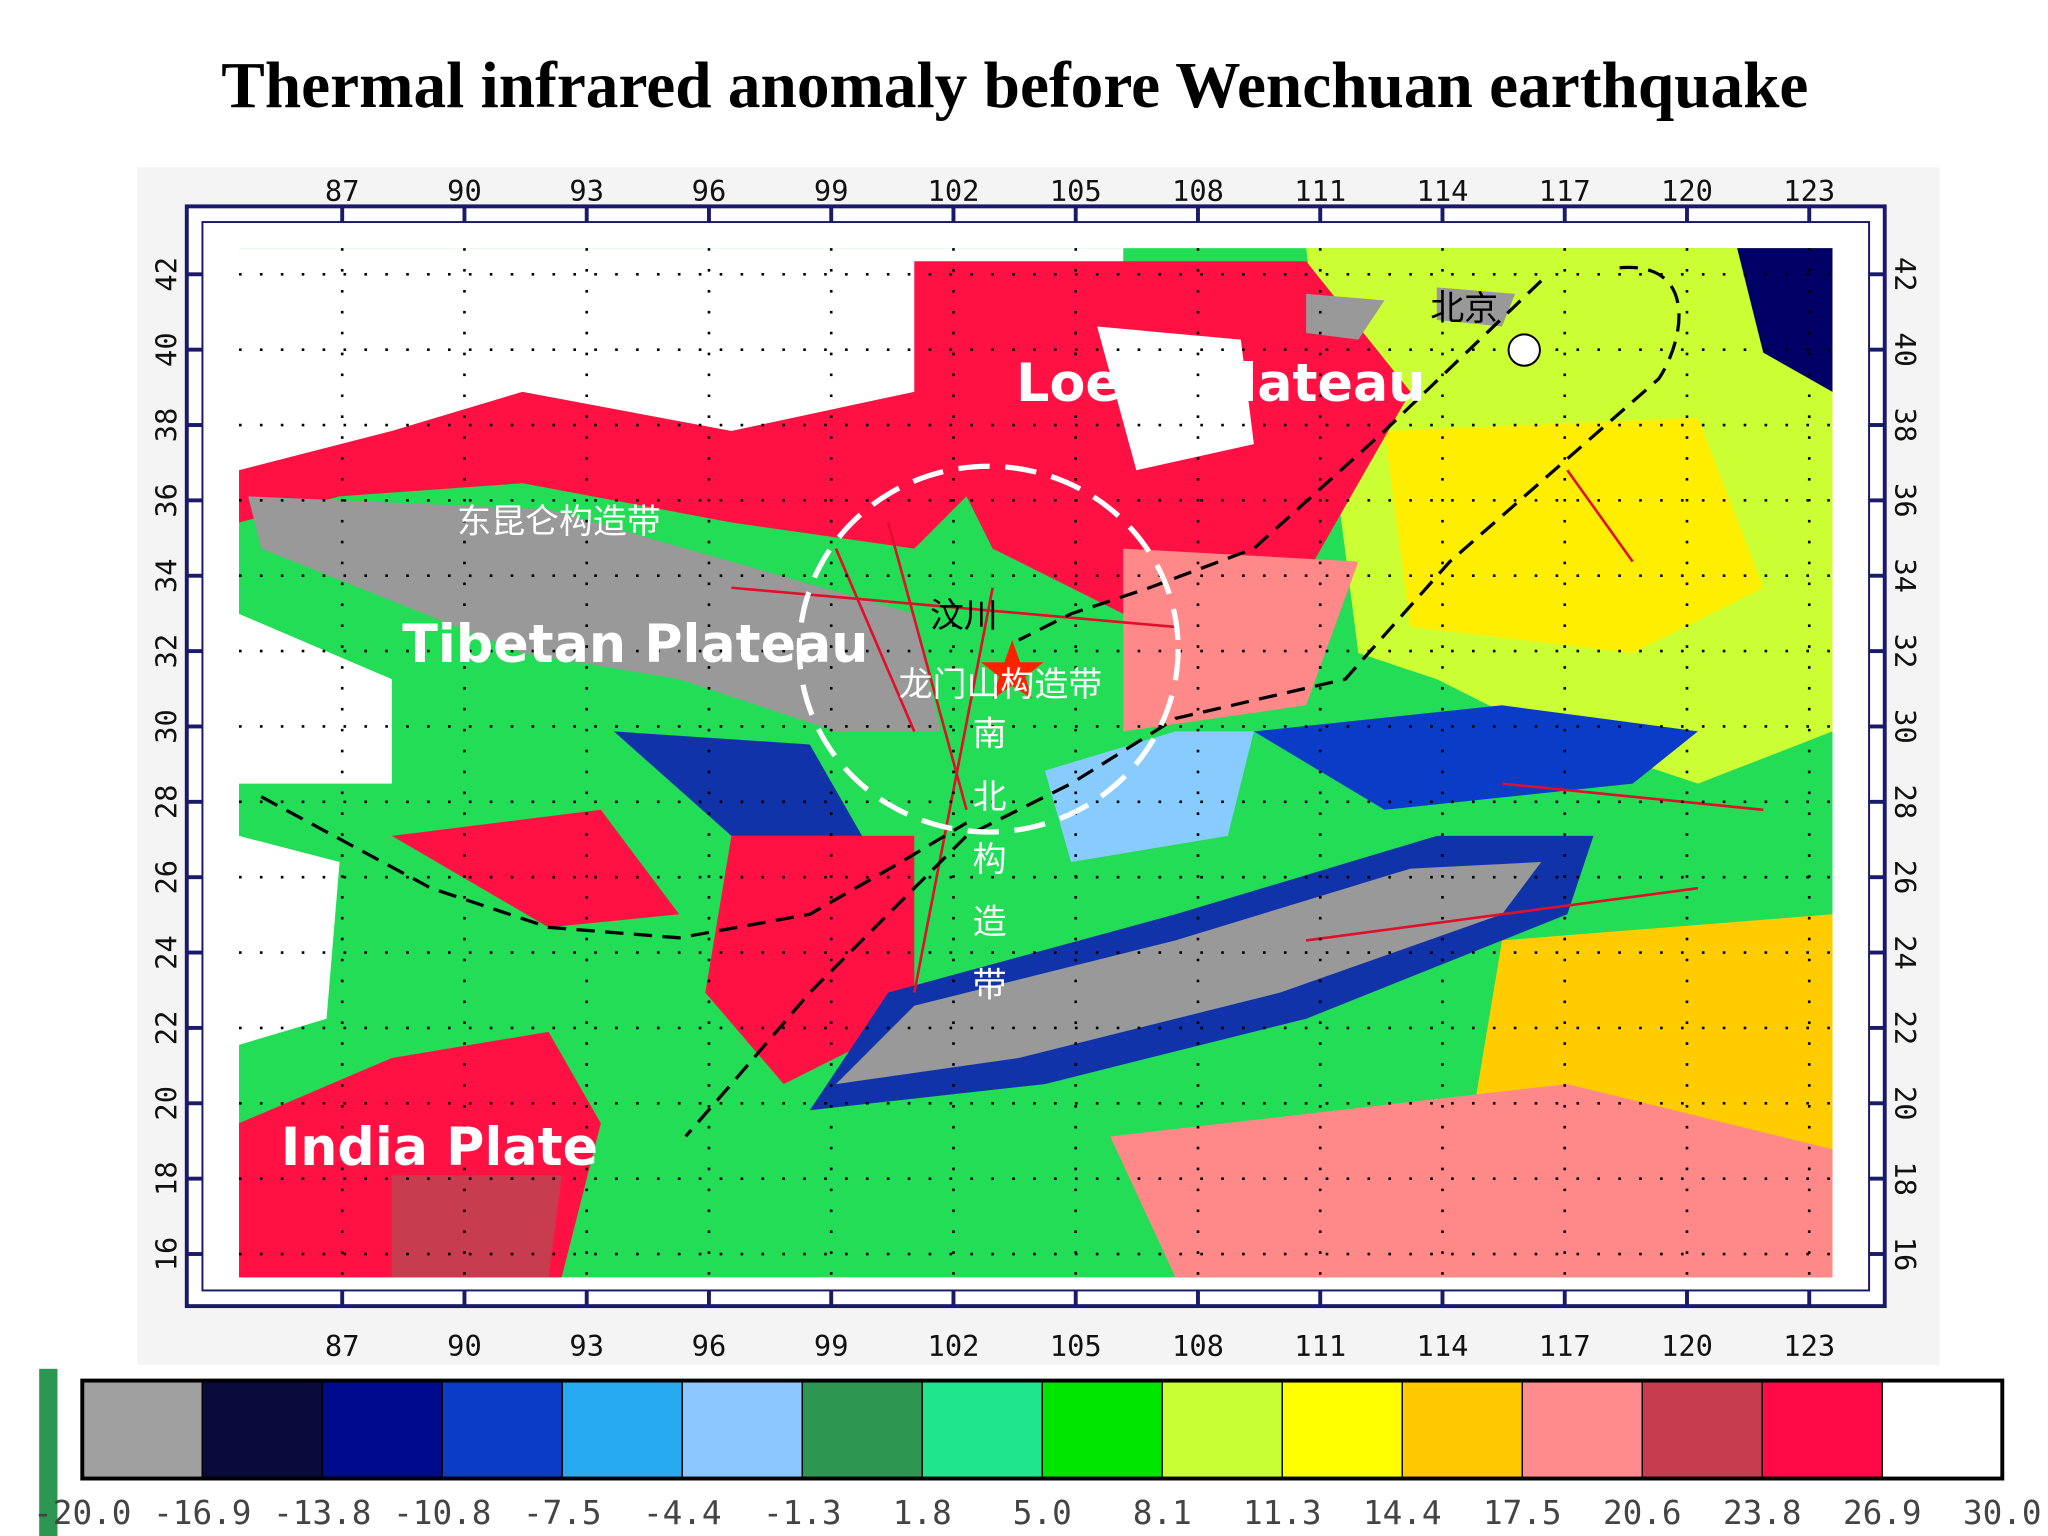 Image resolution: width=2048 pixels, height=1536 pixels. I want to click on fault-zone-label: 南北构造带, so click(986, 873).